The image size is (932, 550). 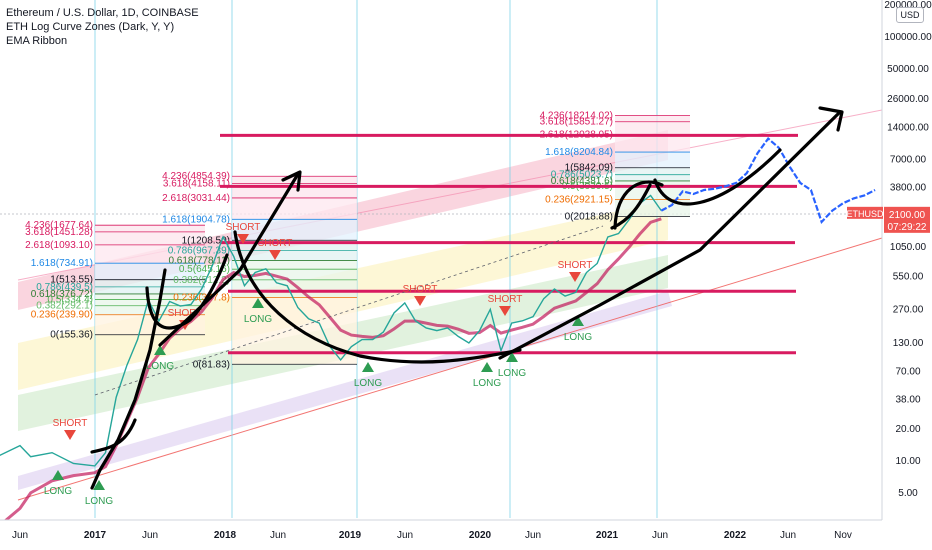 What do you see at coordinates (908, 188) in the screenshot?
I see `price-tick-label: 3800.00` at bounding box center [908, 188].